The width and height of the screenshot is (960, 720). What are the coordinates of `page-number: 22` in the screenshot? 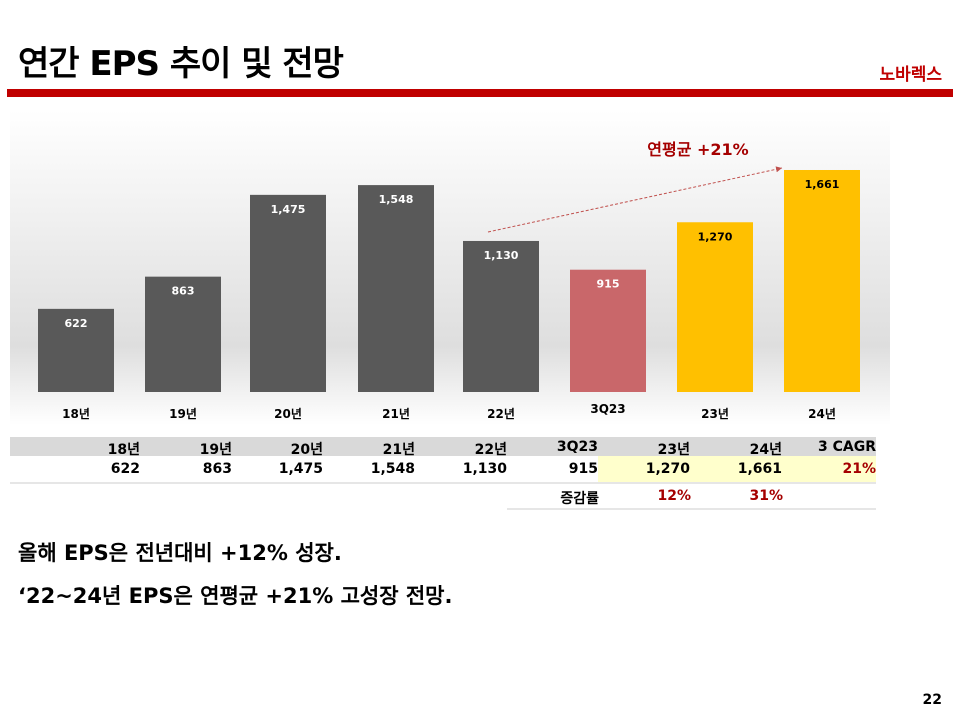 It's located at (932, 700).